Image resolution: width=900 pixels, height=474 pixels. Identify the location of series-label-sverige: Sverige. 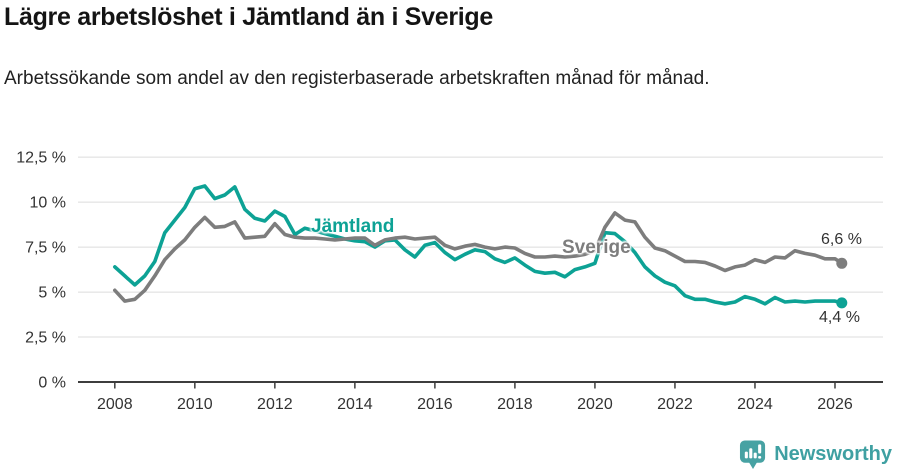
(596, 247).